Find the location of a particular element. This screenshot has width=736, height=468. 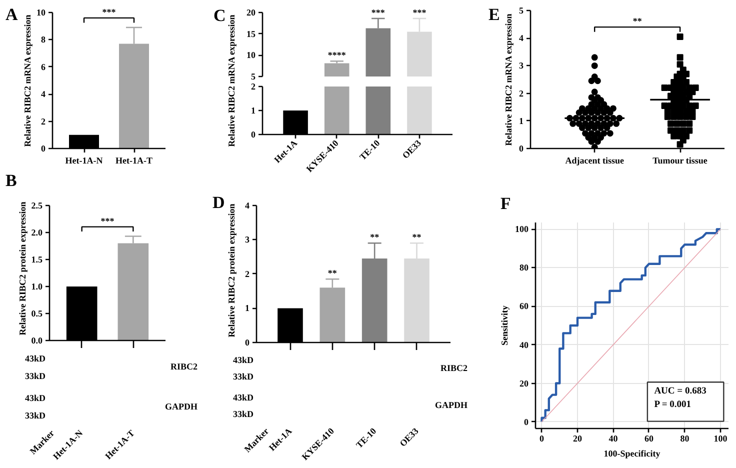

y-tick-label: 15 is located at coordinates (251, 33).